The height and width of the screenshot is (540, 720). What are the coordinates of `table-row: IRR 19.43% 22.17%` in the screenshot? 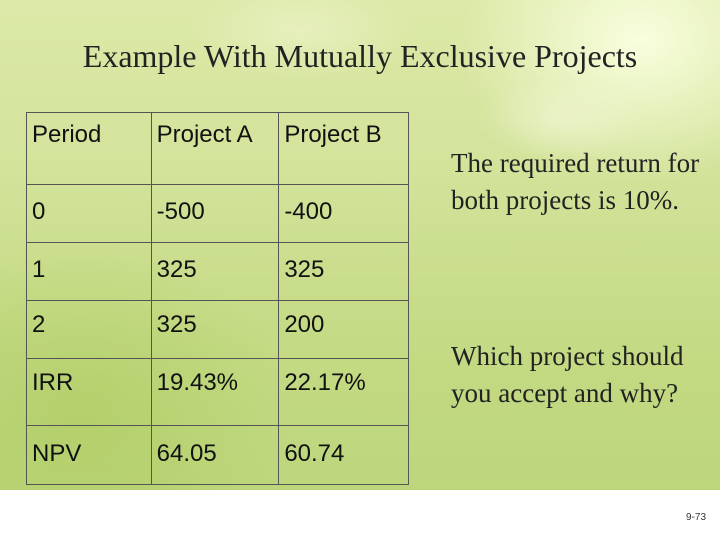 It's located at (217, 392).